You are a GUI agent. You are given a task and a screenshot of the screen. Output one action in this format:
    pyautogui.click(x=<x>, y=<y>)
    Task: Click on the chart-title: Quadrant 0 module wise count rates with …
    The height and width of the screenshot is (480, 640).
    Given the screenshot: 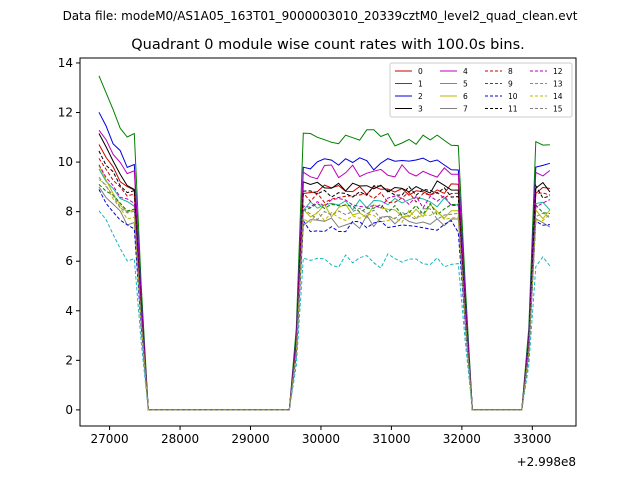 What is the action you would take?
    pyautogui.click(x=328, y=45)
    